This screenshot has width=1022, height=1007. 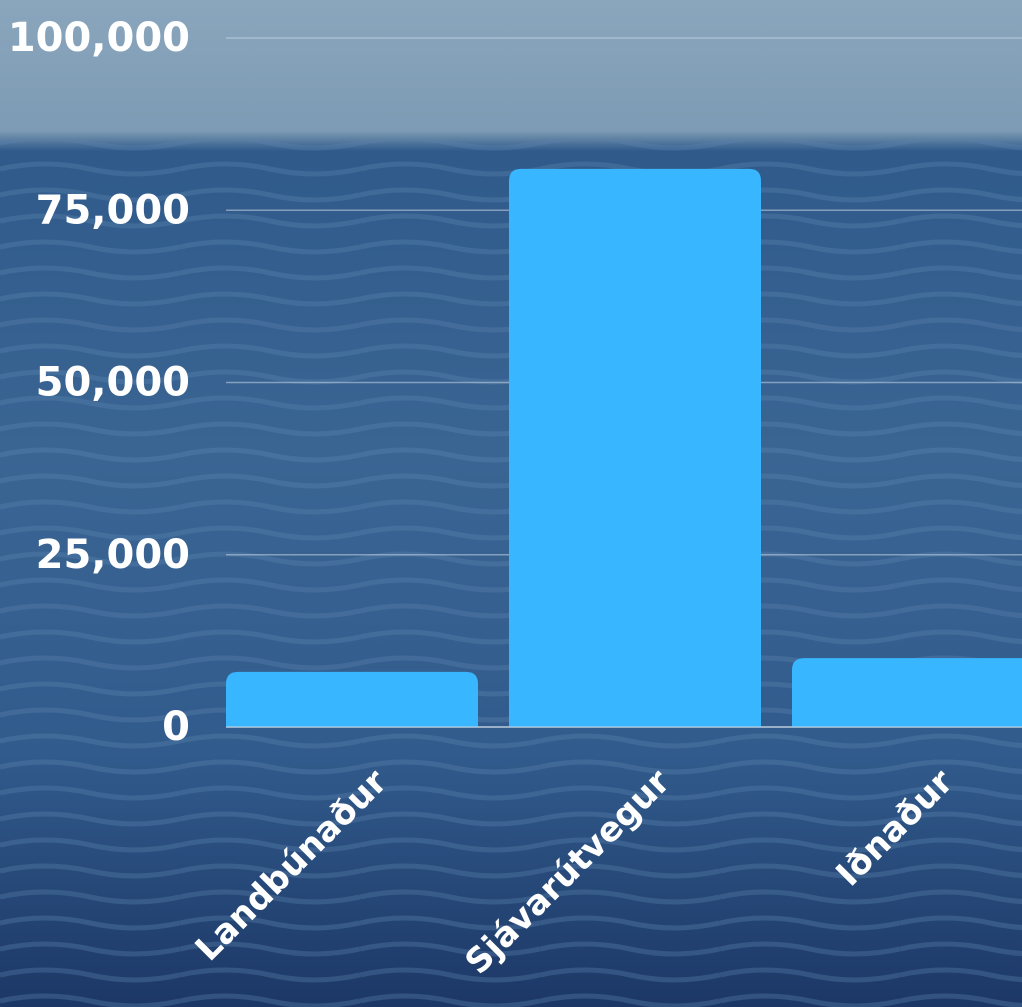 What do you see at coordinates (113, 383) in the screenshot?
I see `y-tick-label: 50,000` at bounding box center [113, 383].